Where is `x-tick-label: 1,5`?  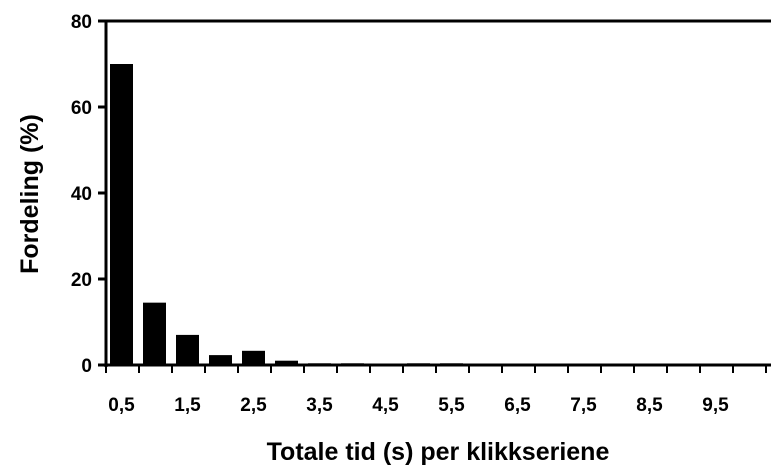
x-tick-label: 1,5 is located at coordinates (187, 405).